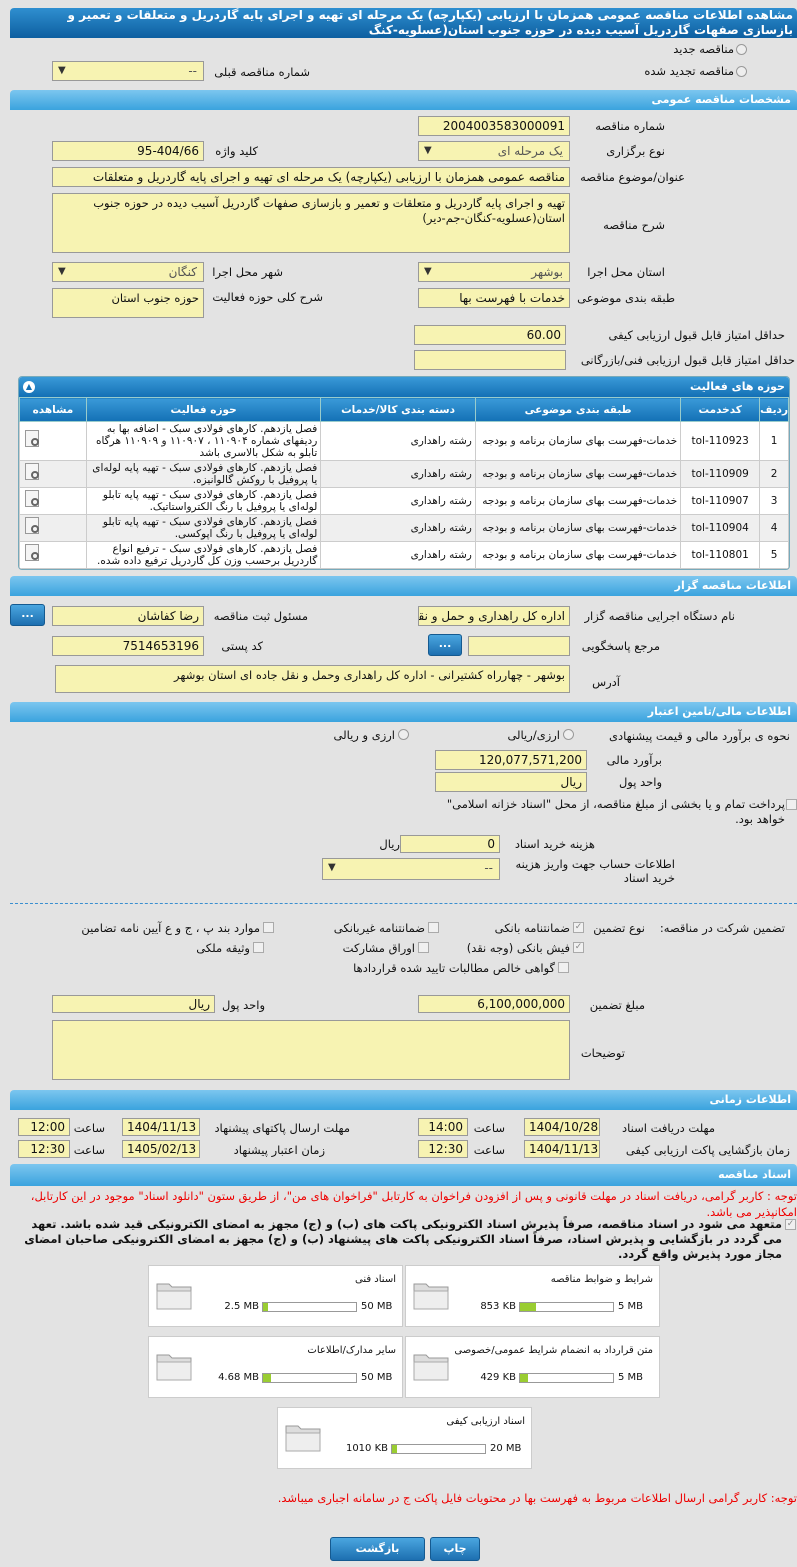  Describe the element at coordinates (720, 501) in the screenshot. I see `table-cell: tol-110907` at that location.